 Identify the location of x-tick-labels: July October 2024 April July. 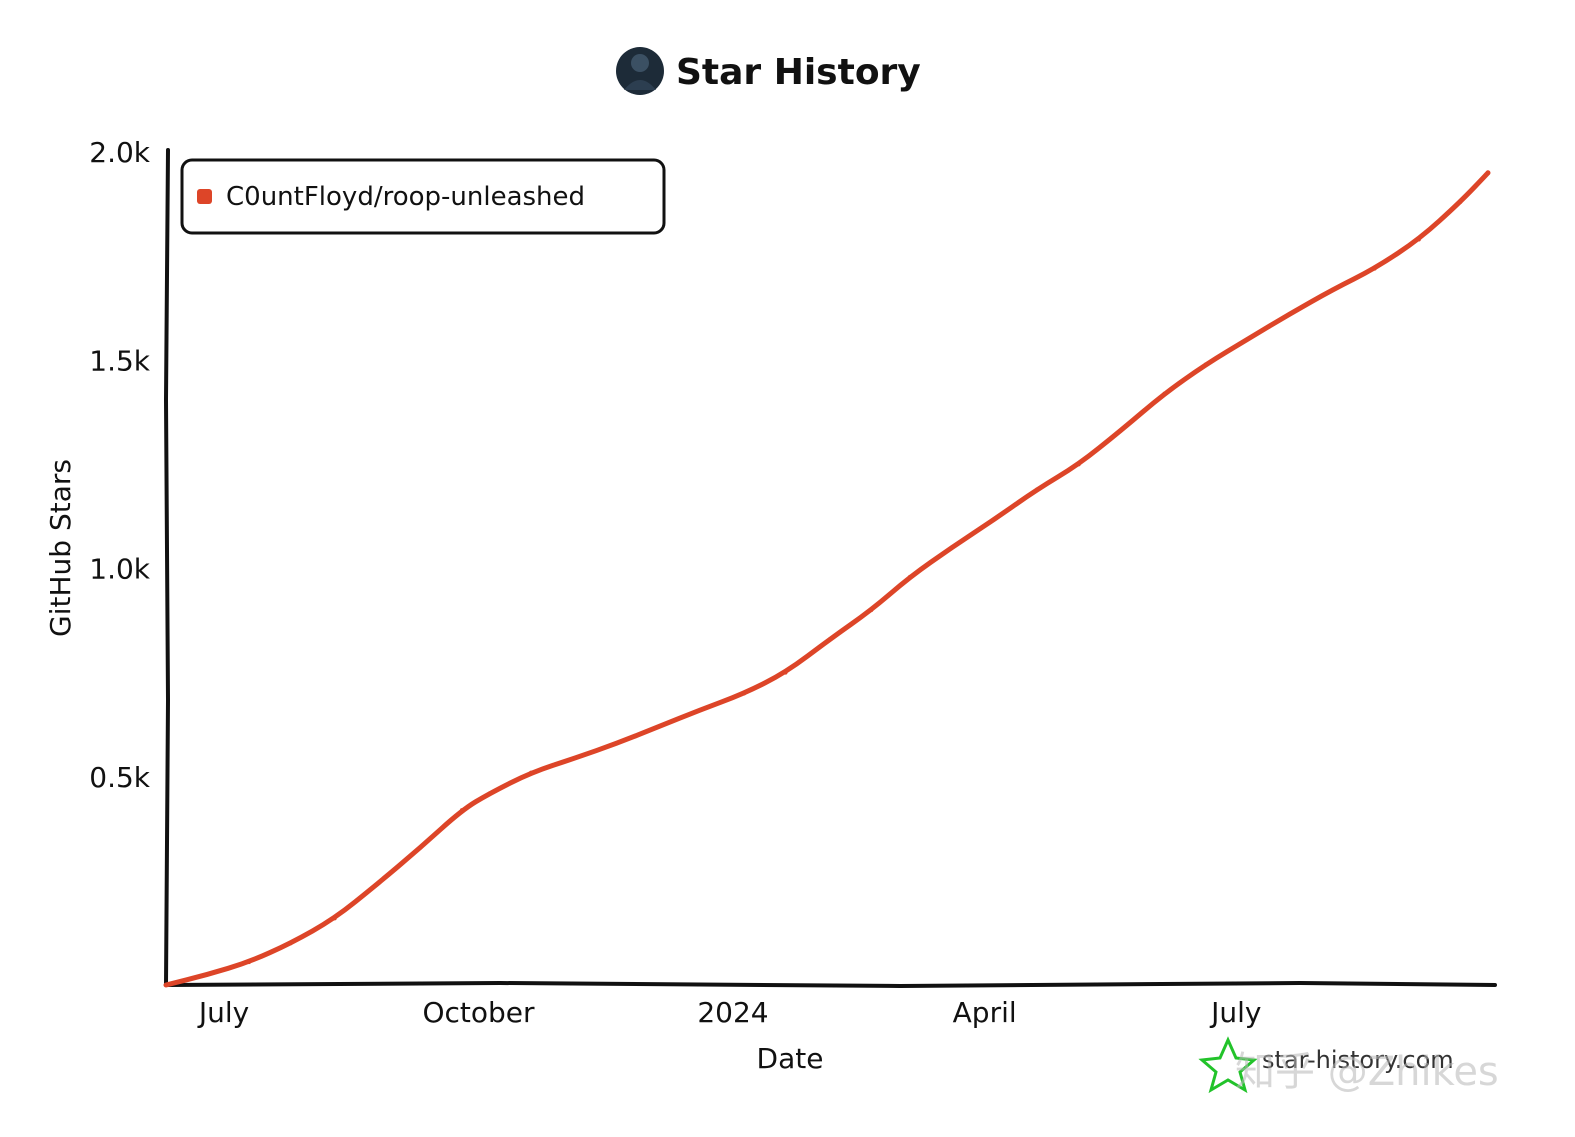
(729, 1012).